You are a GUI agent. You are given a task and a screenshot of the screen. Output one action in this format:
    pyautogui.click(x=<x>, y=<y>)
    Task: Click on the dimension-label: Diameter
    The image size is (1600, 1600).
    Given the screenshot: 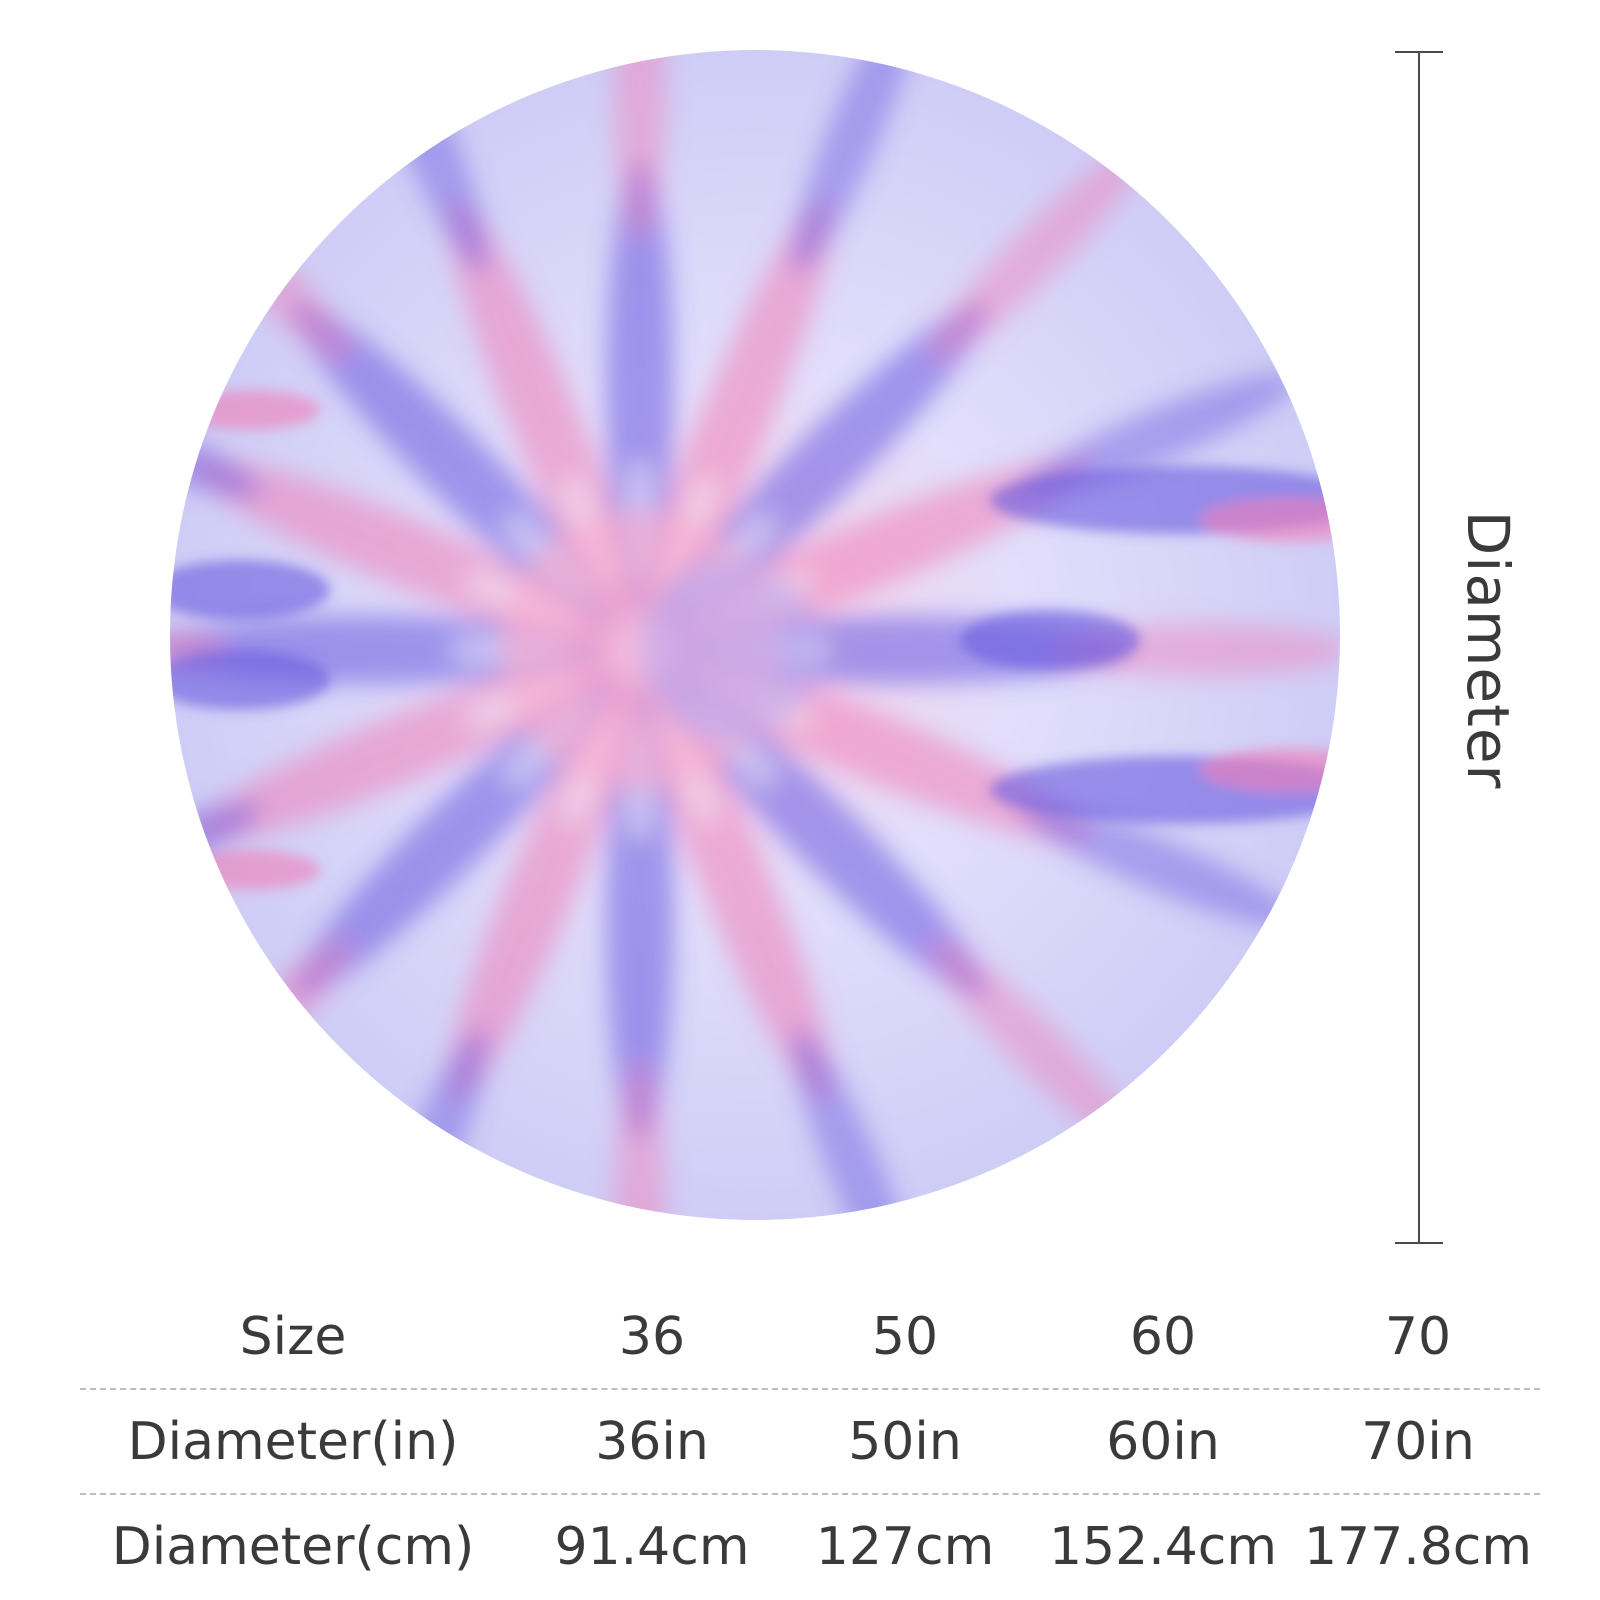 What is the action you would take?
    pyautogui.click(x=1488, y=650)
    